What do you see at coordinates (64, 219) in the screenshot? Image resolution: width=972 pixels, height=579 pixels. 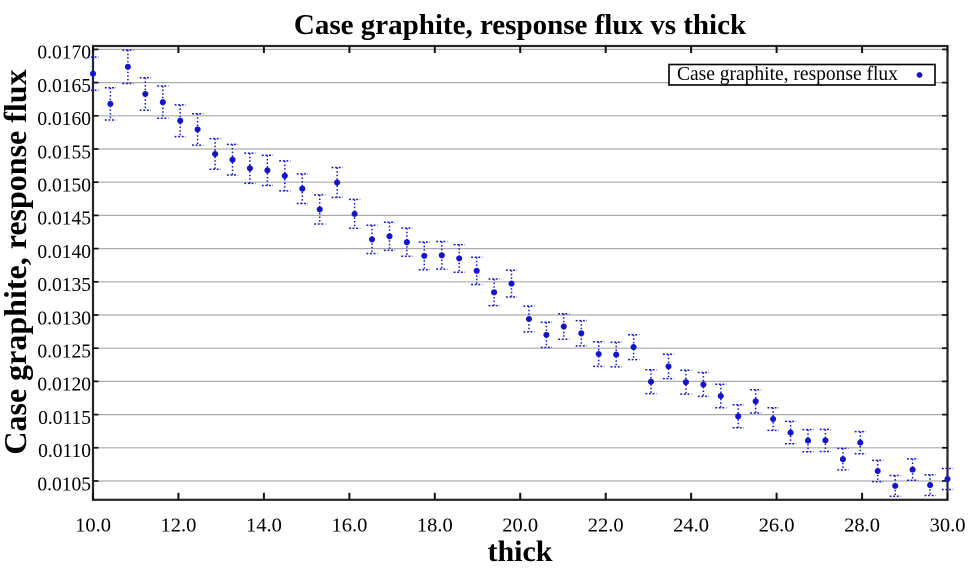 I see `svg-text: 0.0145` at bounding box center [64, 219].